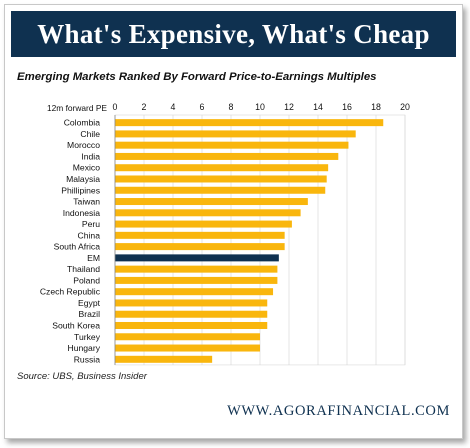  I want to click on category-label: Czech Republic, so click(70, 292).